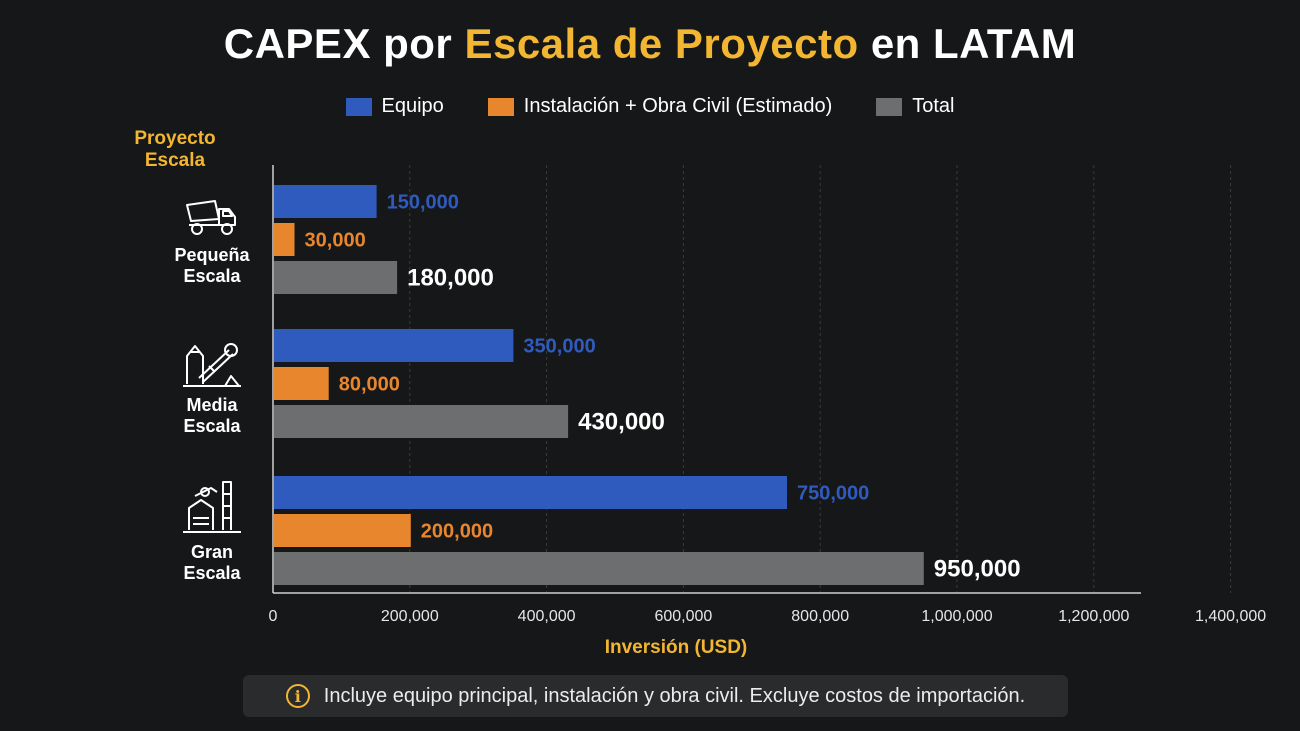 The width and height of the screenshot is (1300, 731). Describe the element at coordinates (212, 552) in the screenshot. I see `category-label: Gran` at that location.